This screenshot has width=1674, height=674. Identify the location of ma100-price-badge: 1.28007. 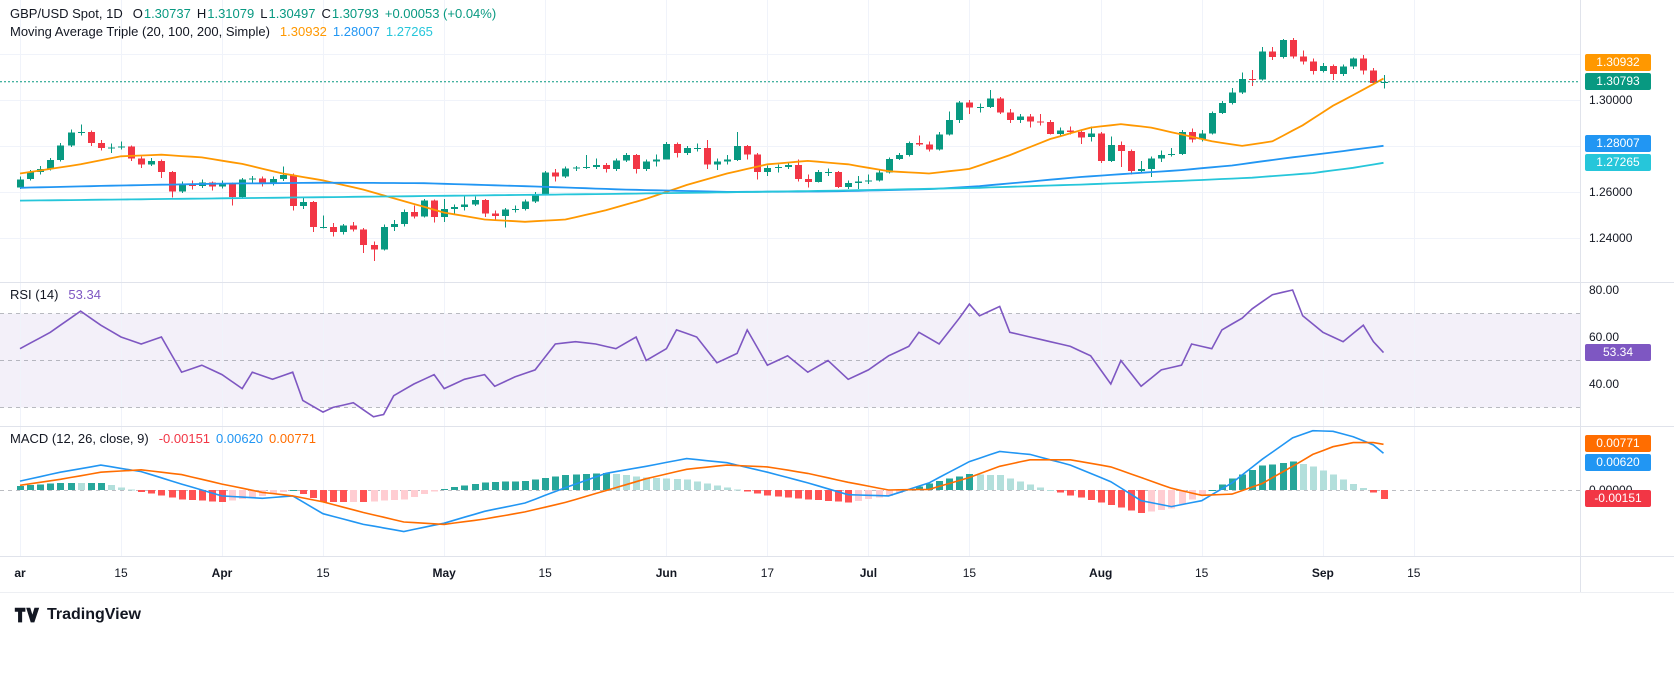
(1618, 143).